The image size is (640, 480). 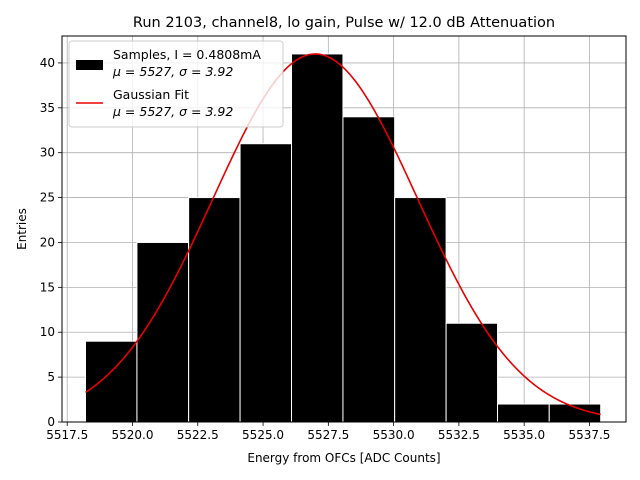 What do you see at coordinates (89, 65) in the screenshot?
I see `legend-samples-swatch` at bounding box center [89, 65].